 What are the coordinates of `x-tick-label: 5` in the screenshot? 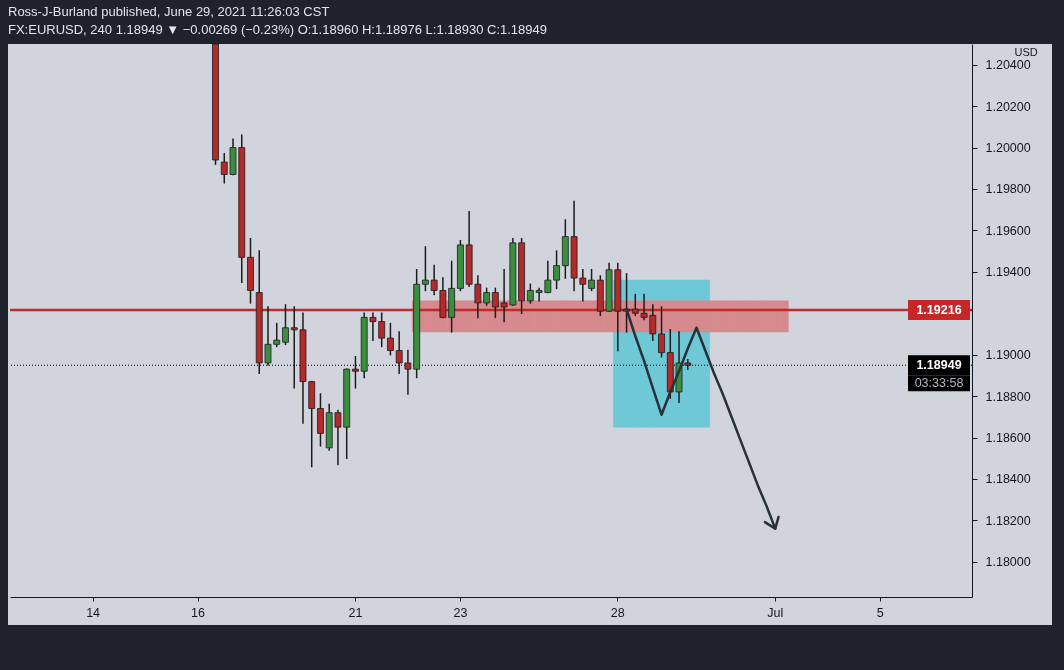 It's located at (880, 612).